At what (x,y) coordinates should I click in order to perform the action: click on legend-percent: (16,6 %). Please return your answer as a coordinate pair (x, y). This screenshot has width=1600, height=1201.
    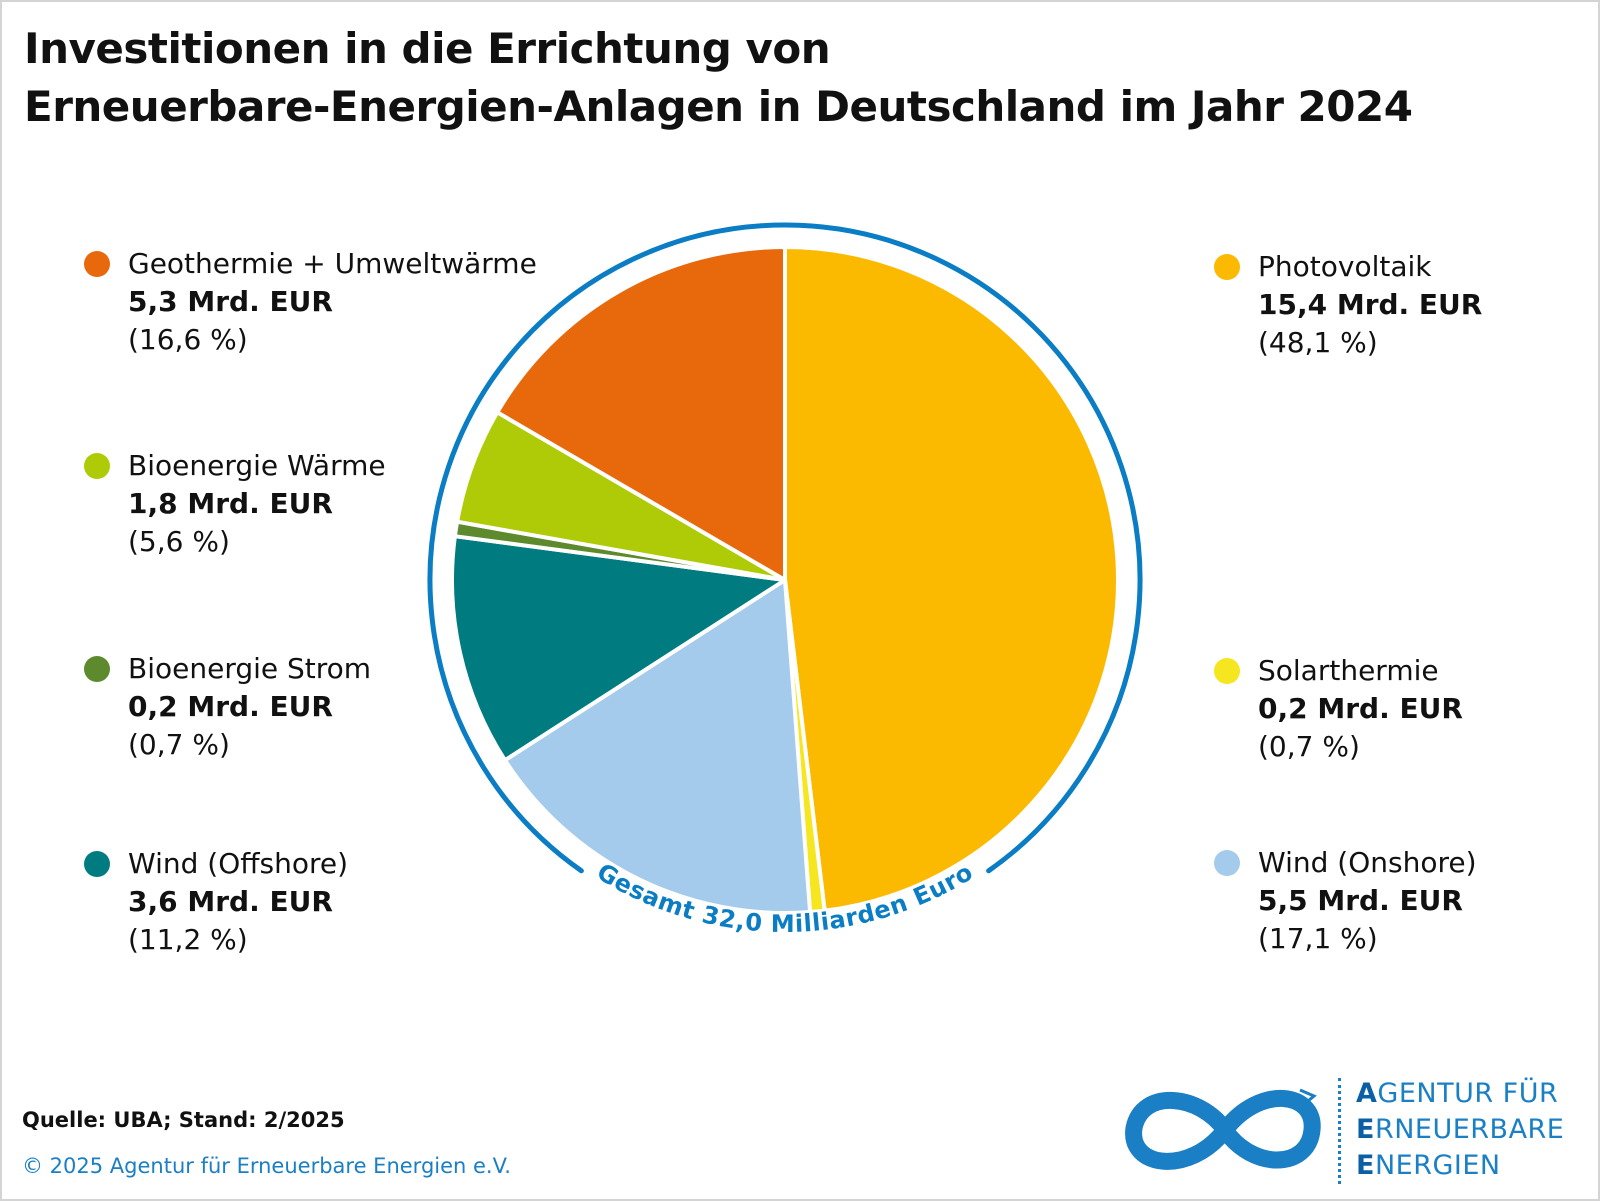
    Looking at the image, I should click on (188, 339).